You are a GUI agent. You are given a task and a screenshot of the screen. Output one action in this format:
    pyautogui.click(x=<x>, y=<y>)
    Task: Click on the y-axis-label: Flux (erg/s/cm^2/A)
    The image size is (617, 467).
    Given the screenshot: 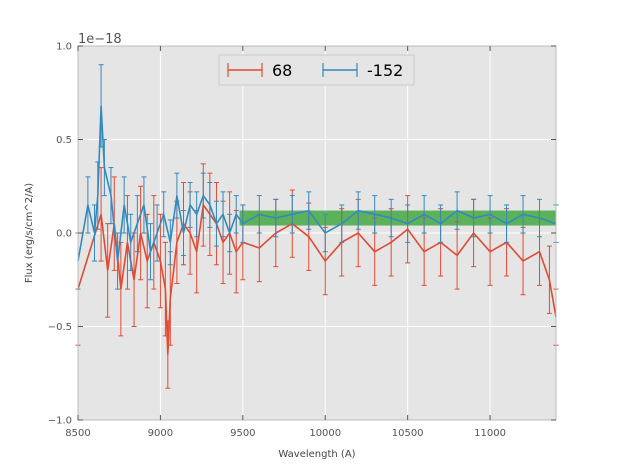 What is the action you would take?
    pyautogui.click(x=29, y=233)
    